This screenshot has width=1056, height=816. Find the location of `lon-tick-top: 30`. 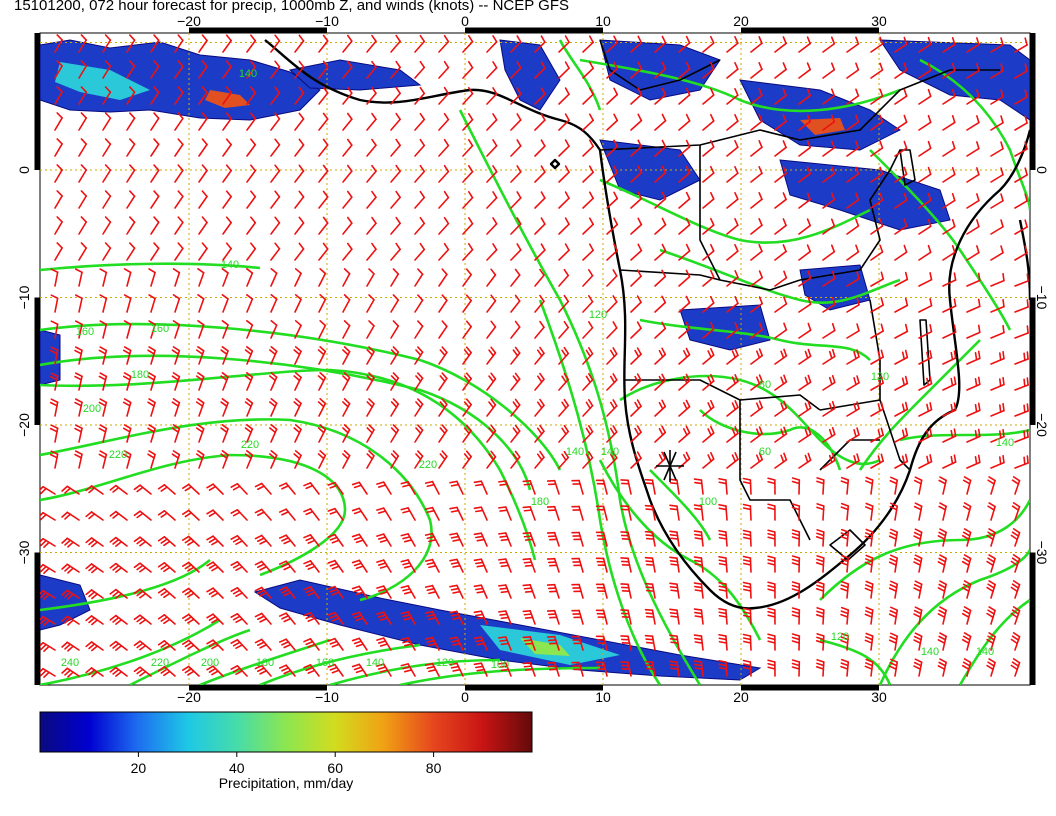

lon-tick-top: 30 is located at coordinates (879, 21).